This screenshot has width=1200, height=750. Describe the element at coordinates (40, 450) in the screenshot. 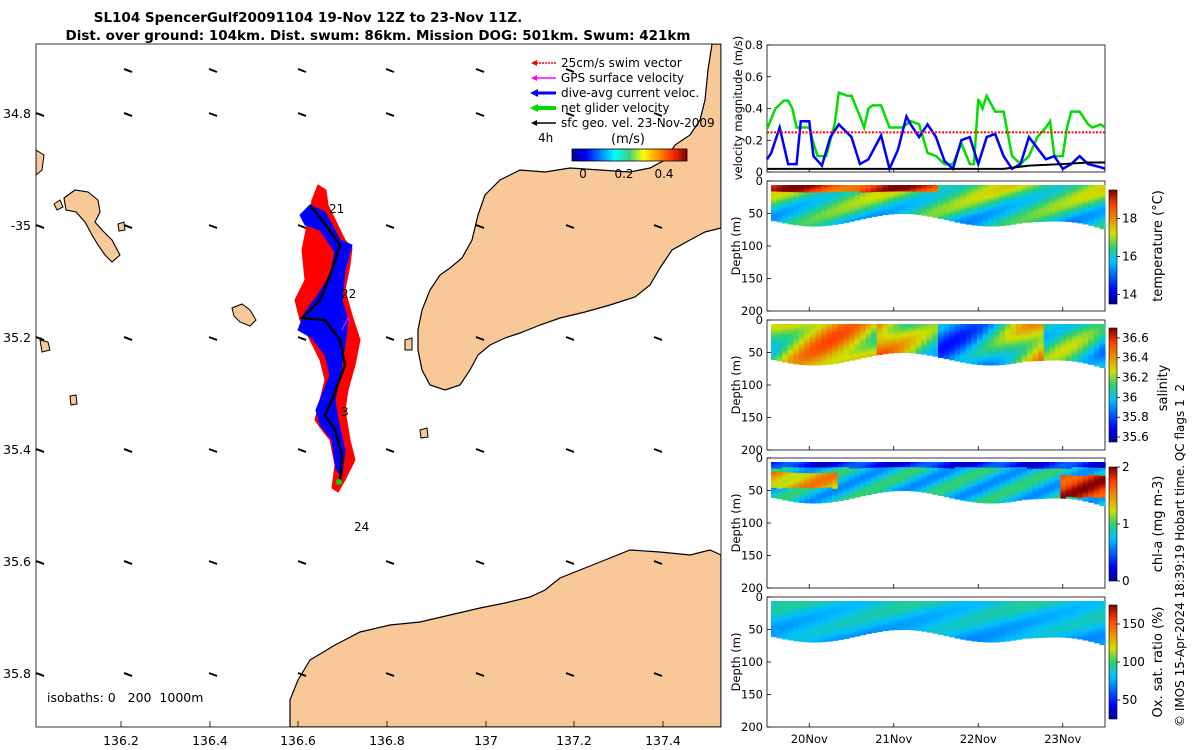

I see `geo-arrow` at that location.